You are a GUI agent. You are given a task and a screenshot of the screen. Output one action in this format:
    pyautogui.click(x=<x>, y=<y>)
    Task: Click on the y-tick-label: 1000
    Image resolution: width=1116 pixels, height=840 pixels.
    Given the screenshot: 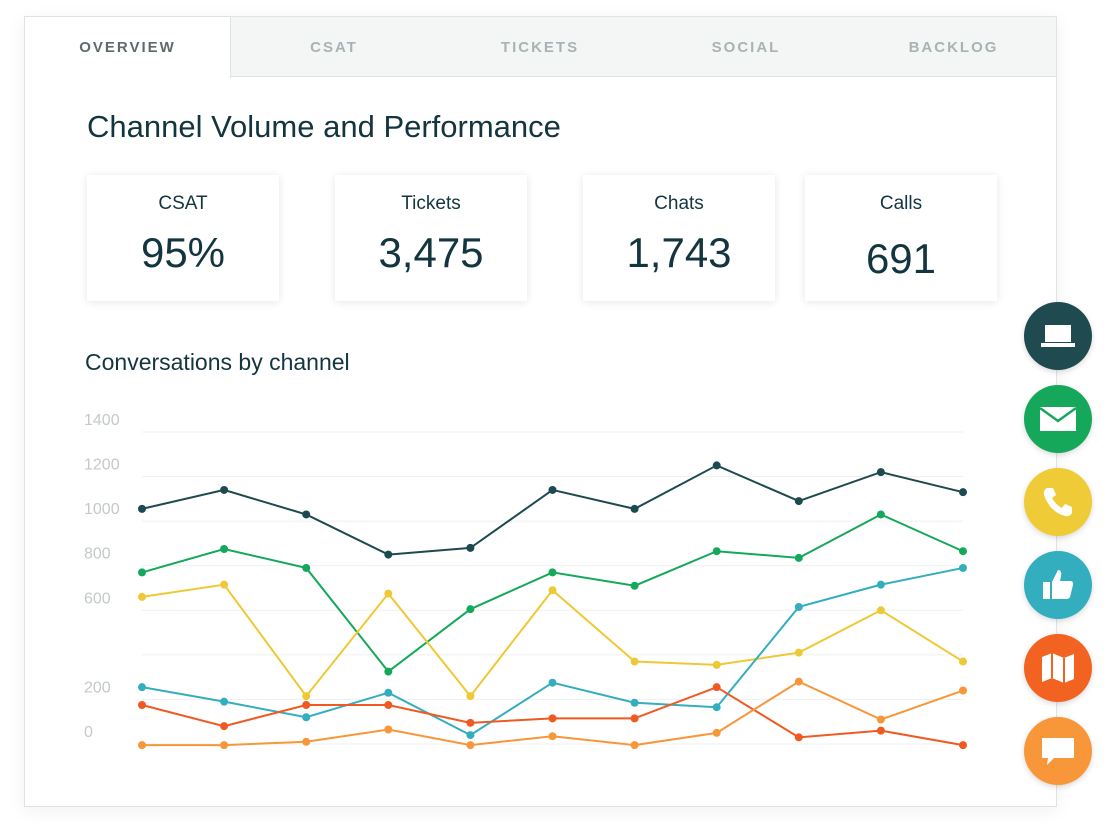 What is the action you would take?
    pyautogui.click(x=102, y=509)
    